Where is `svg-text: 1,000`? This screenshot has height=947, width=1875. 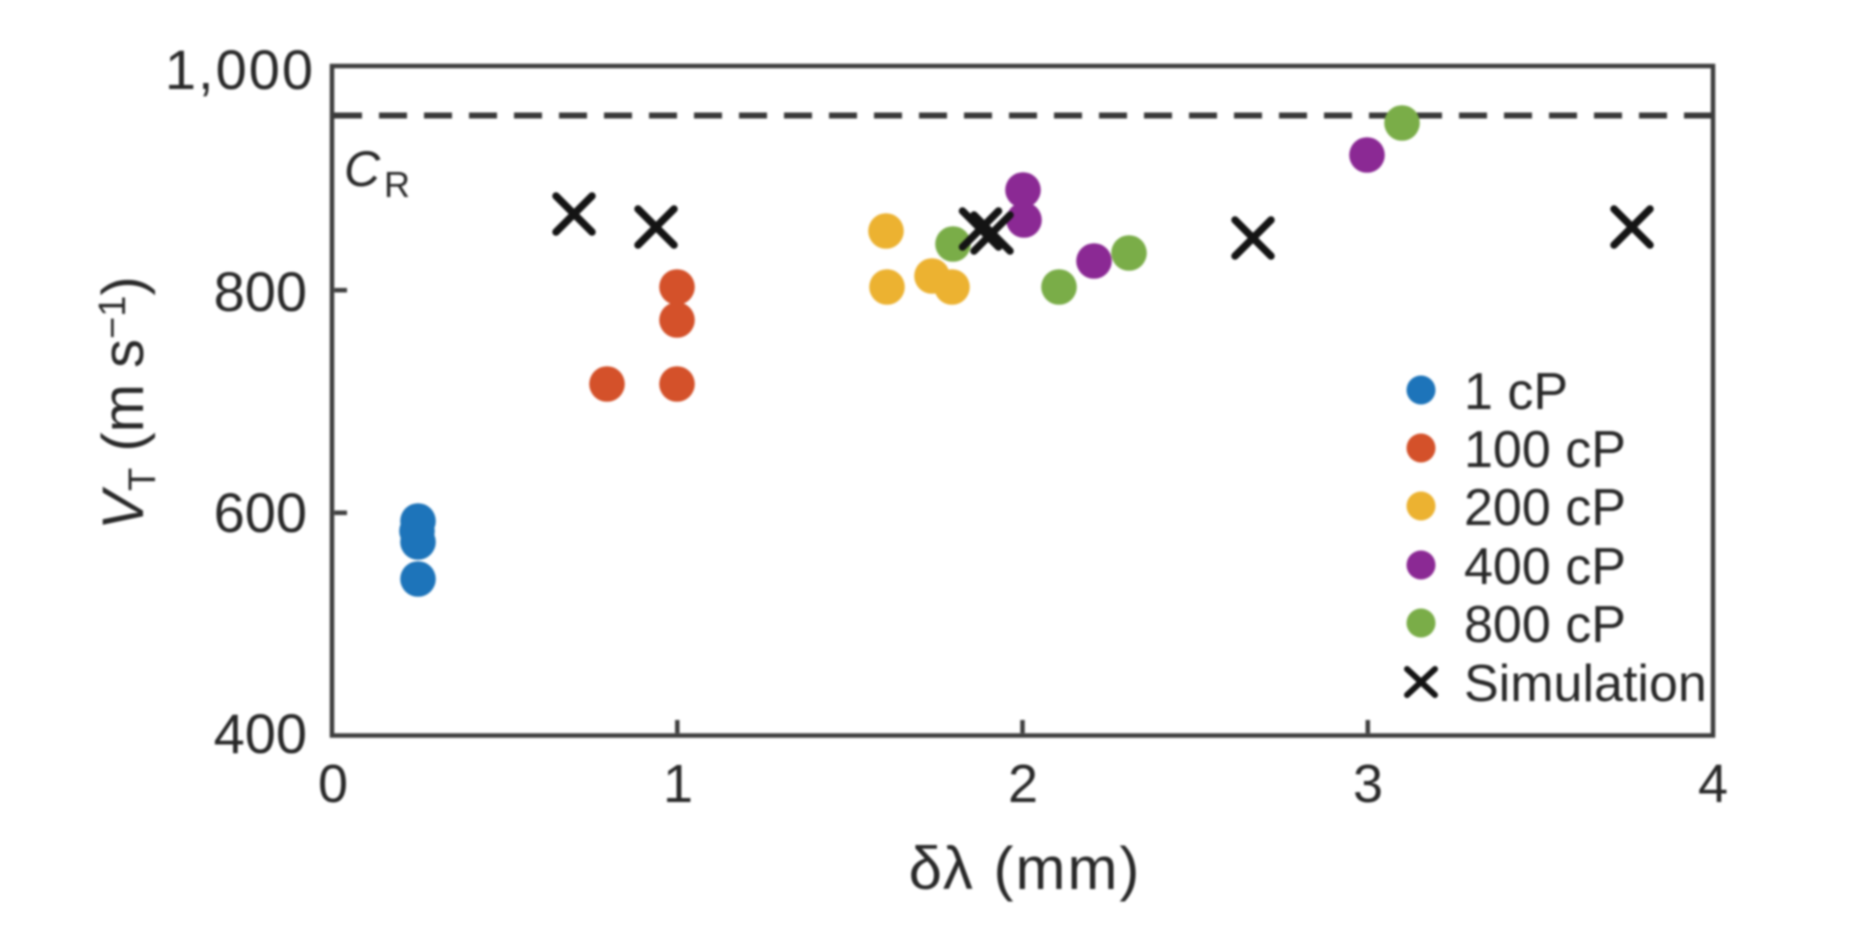
svg-text: 1,000 is located at coordinates (240, 69).